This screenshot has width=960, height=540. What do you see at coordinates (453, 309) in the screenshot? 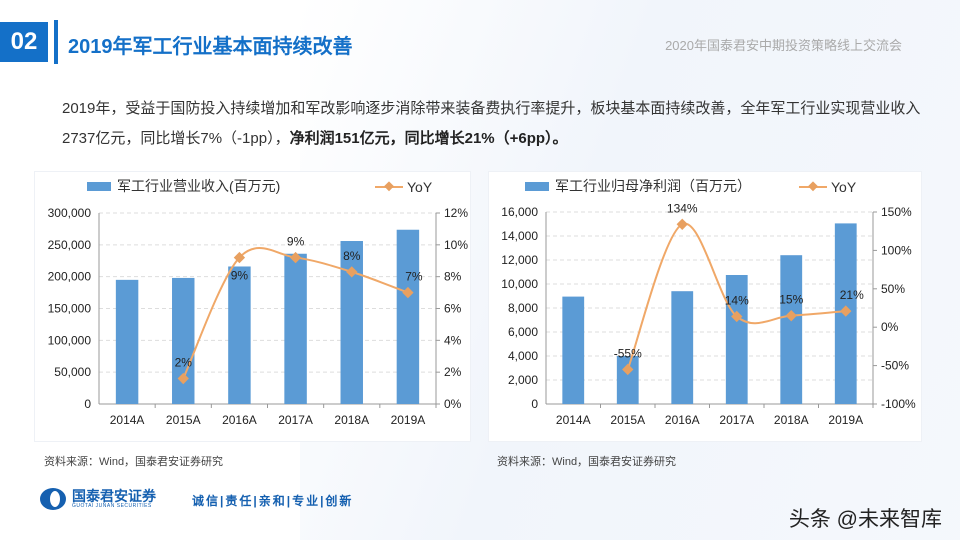
I see `y-right-tick: 6%` at bounding box center [453, 309].